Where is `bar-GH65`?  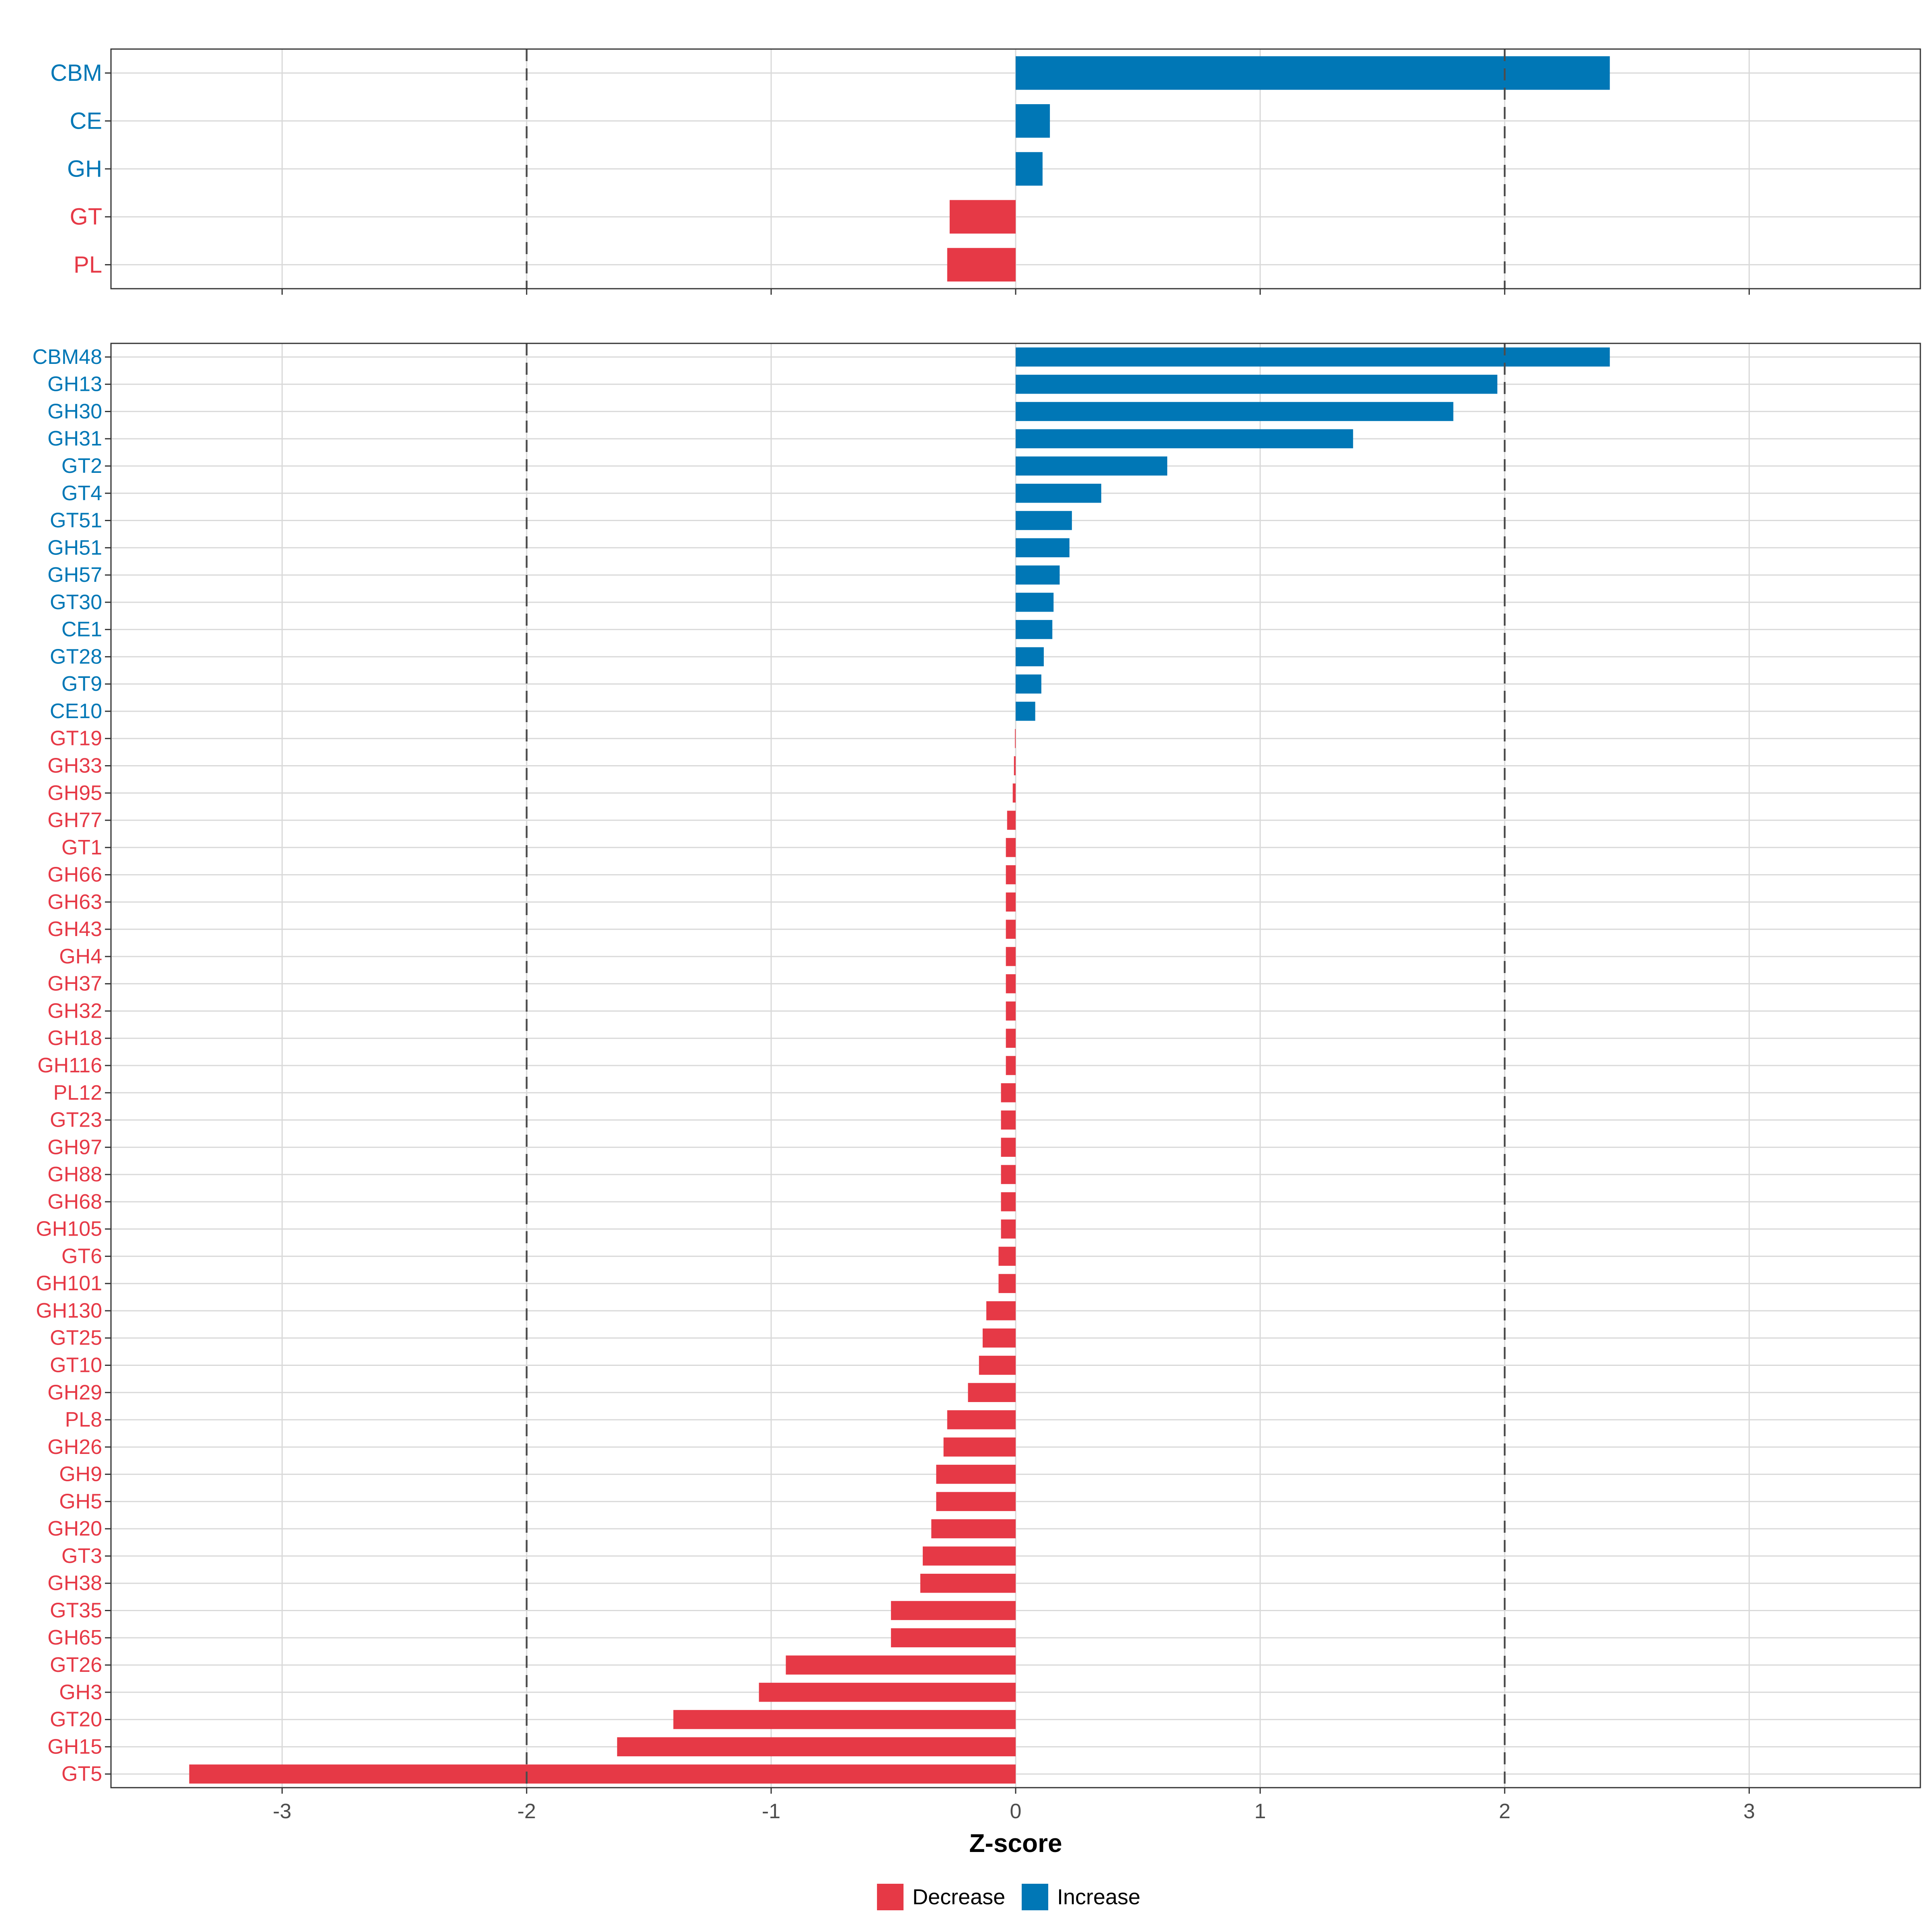
bar-GH65 is located at coordinates (953, 1637).